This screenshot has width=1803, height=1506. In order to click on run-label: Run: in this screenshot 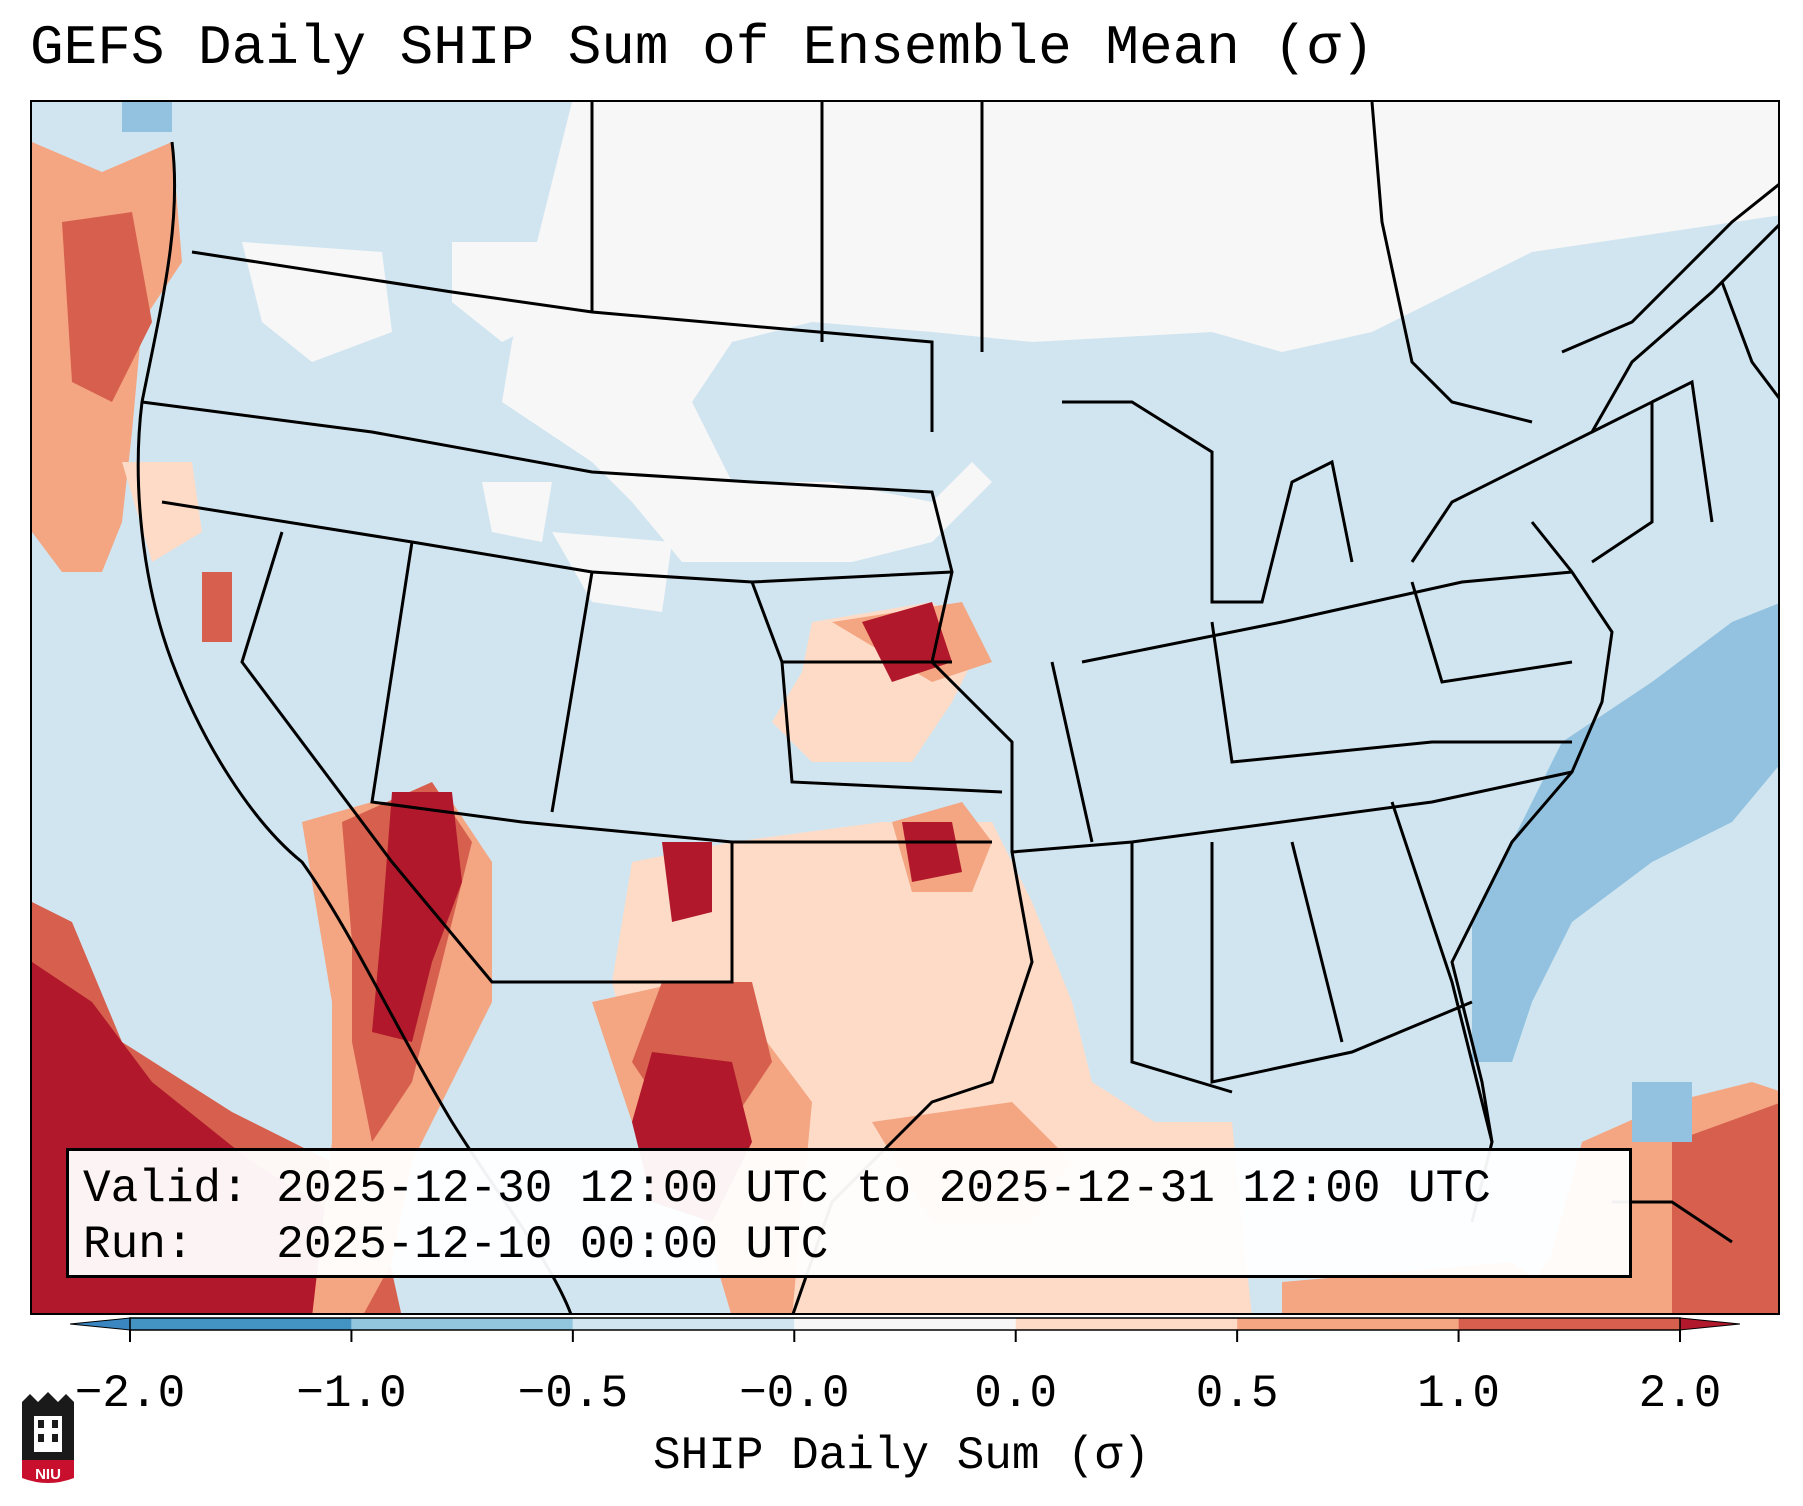, I will do `click(138, 1245)`.